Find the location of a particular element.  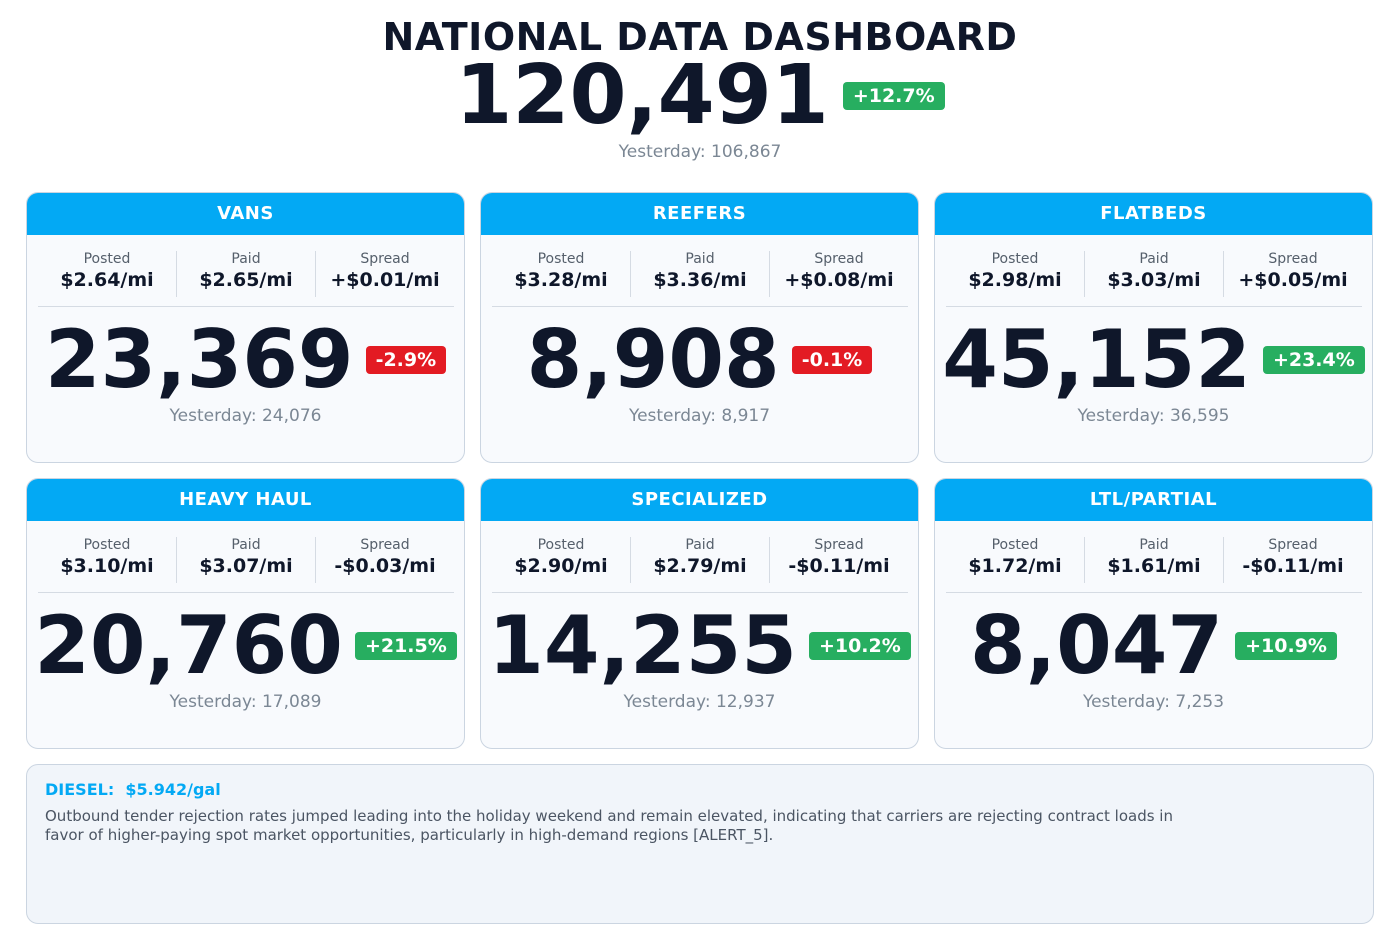

paid-rate: Paid $3.07/mi is located at coordinates (246, 560).